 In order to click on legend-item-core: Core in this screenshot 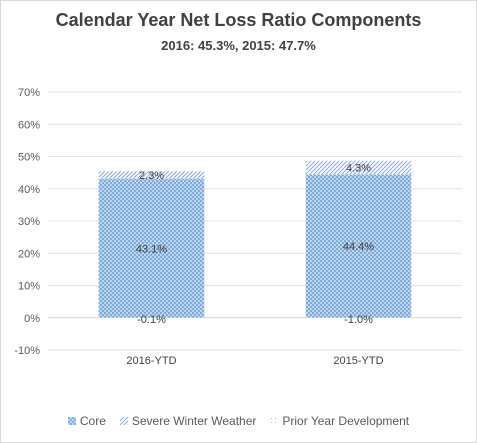, I will do `click(86, 421)`.